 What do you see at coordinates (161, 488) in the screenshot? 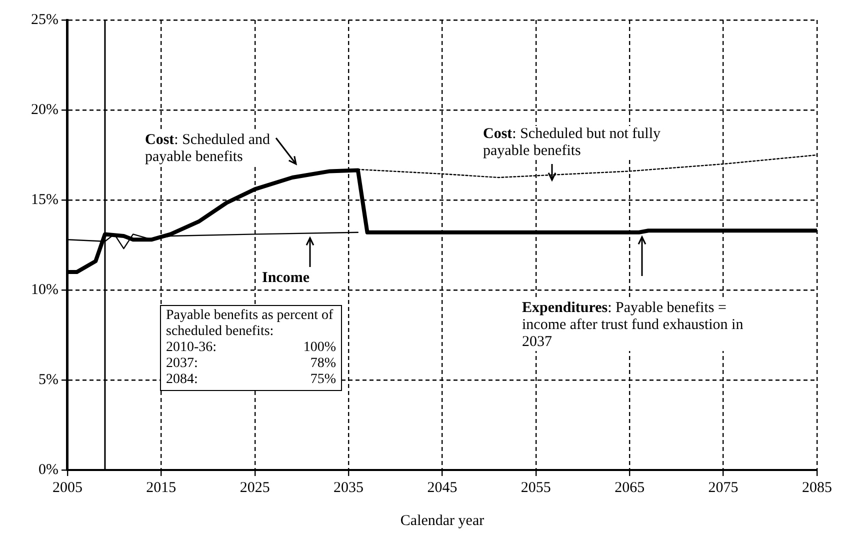
I see `x-tick-label: 2015` at bounding box center [161, 488].